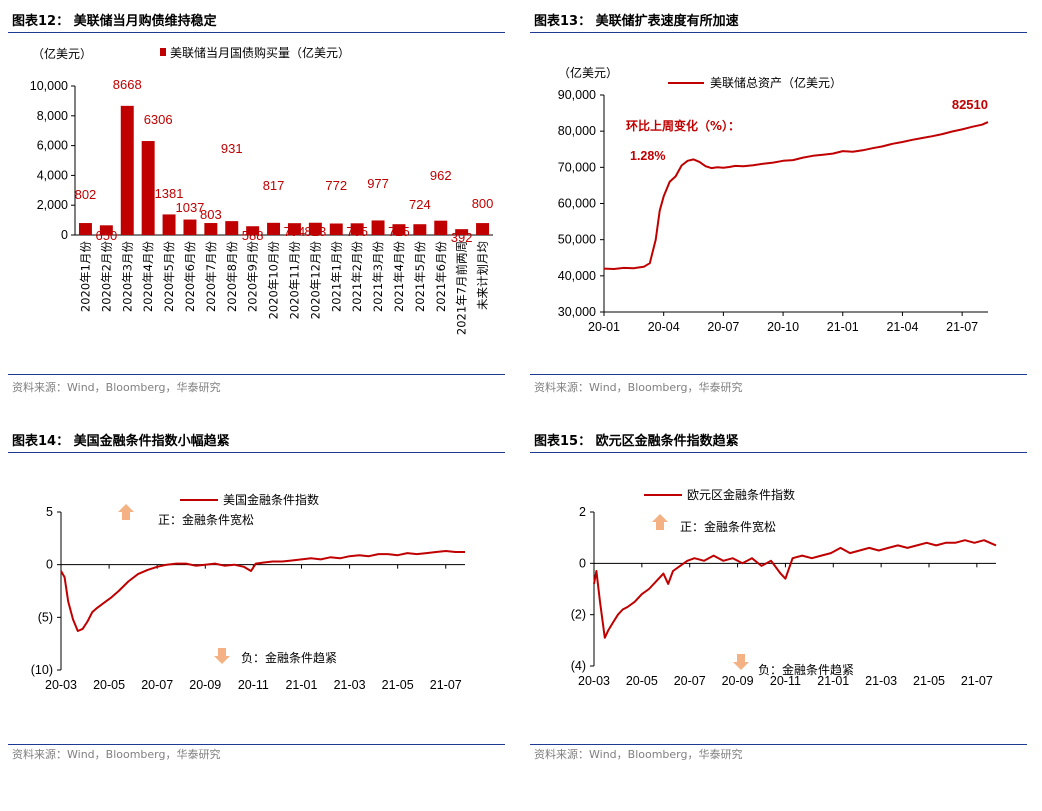 Image resolution: width=1042 pixels, height=811 pixels. I want to click on bar-value-label: 725, so click(399, 231).